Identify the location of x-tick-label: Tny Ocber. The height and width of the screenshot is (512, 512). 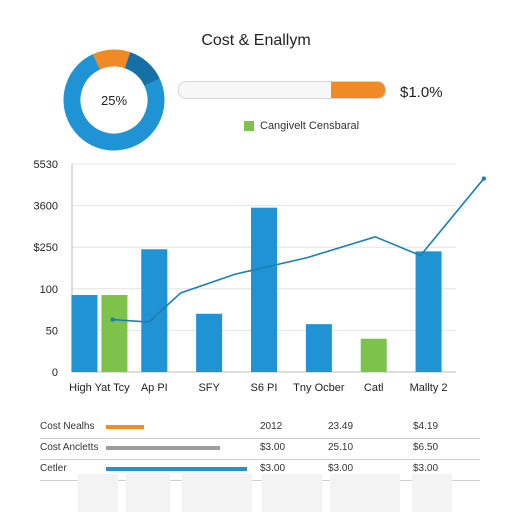
(319, 388).